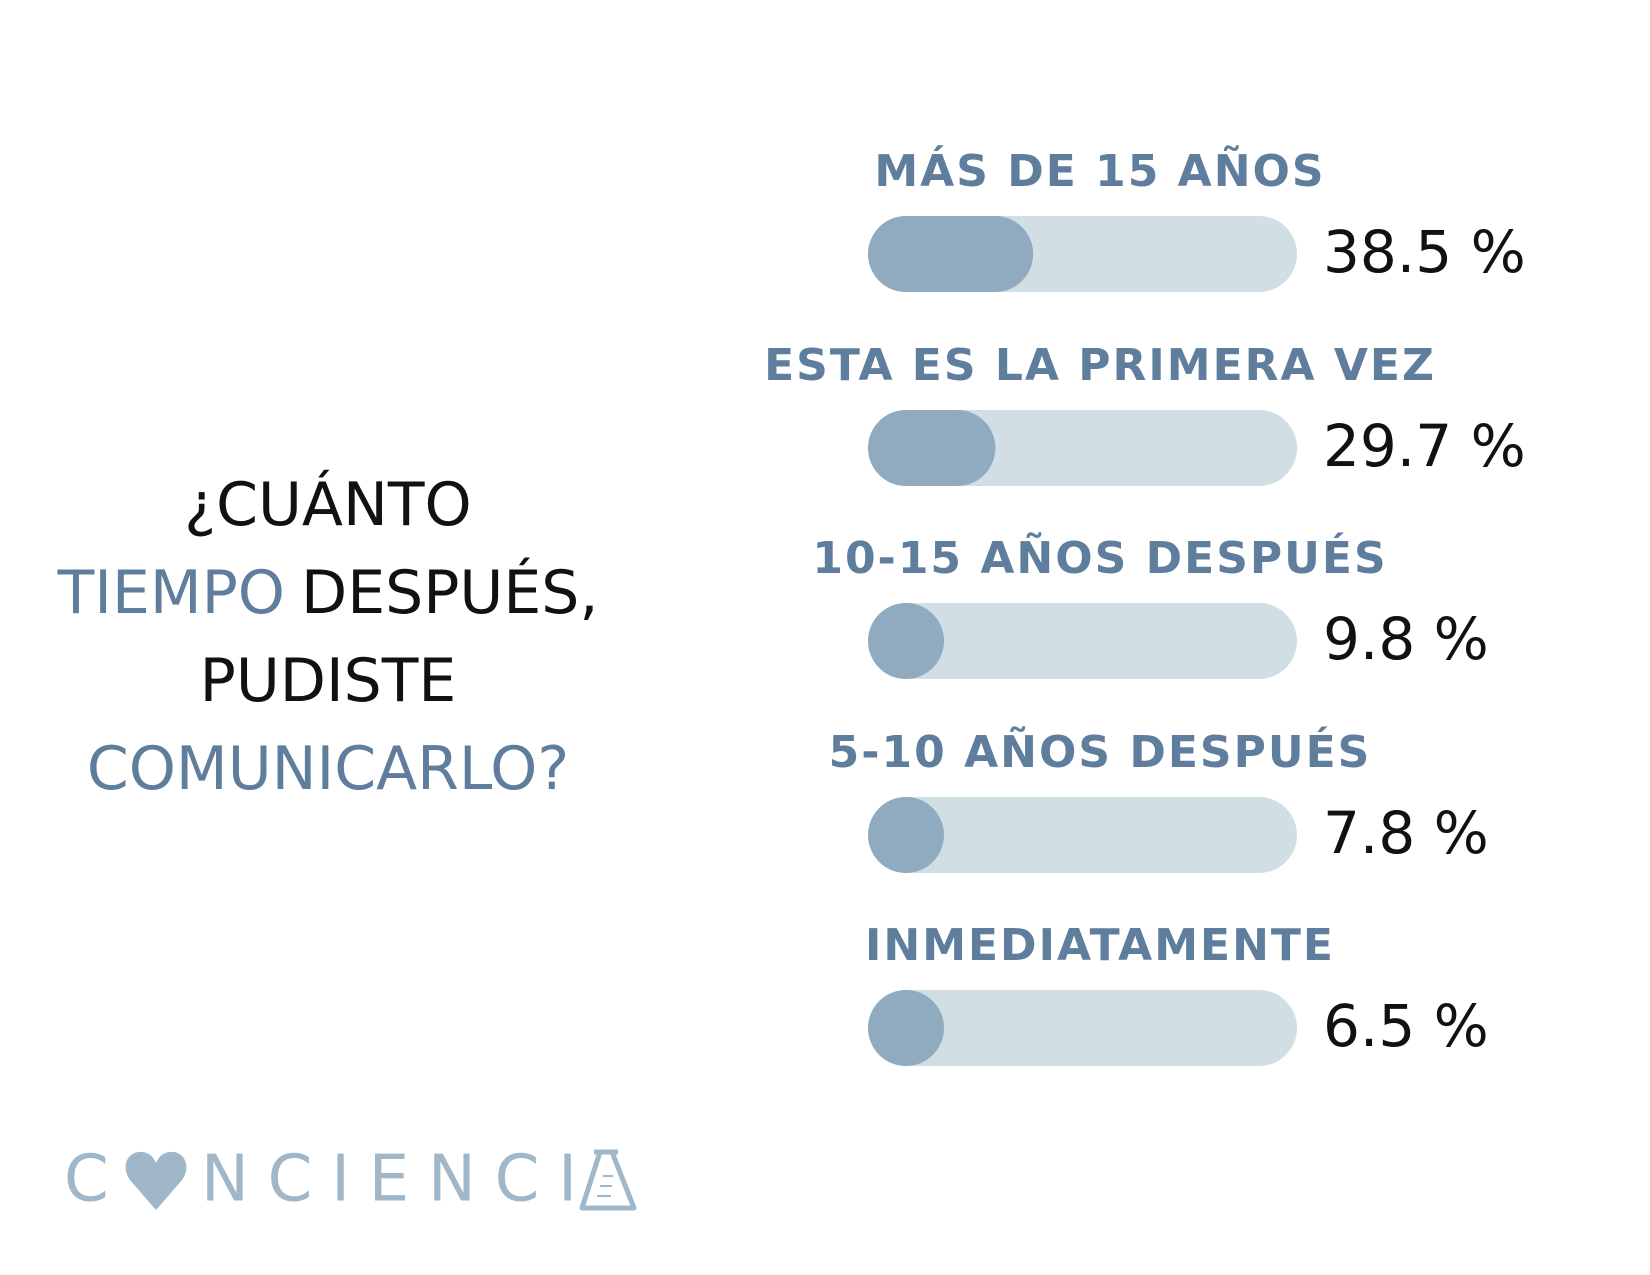  I want to click on logo-text: C, so click(86, 1180).